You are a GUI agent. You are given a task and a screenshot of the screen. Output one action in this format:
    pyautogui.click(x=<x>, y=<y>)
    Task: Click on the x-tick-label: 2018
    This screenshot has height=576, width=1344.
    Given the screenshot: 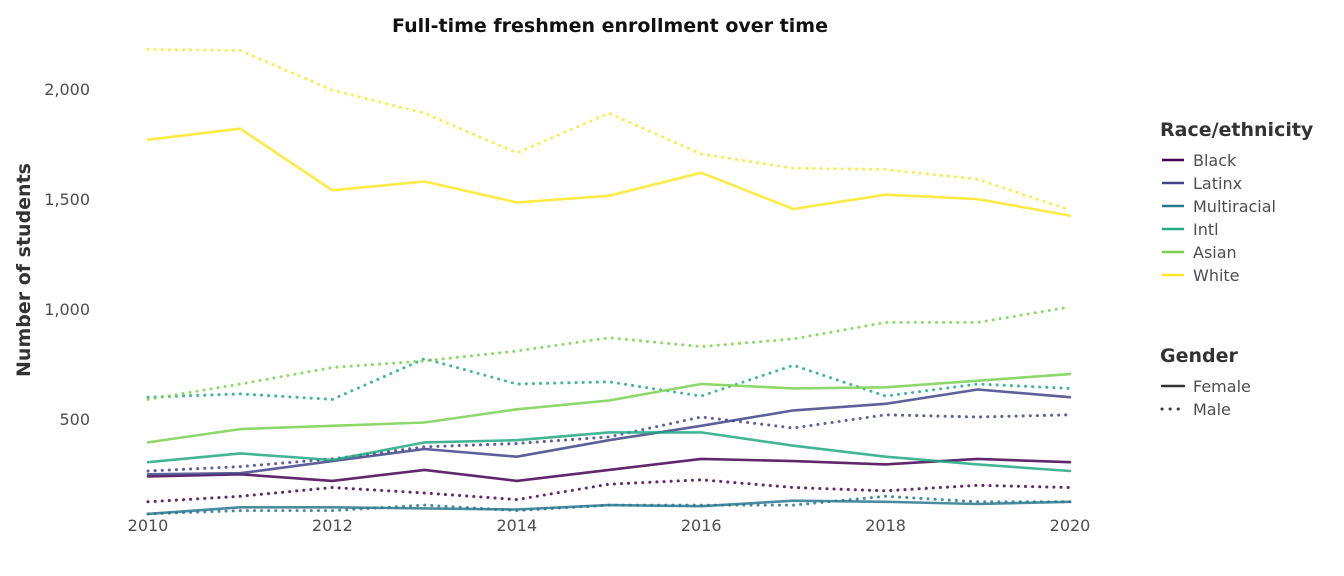 What is the action you would take?
    pyautogui.click(x=885, y=525)
    